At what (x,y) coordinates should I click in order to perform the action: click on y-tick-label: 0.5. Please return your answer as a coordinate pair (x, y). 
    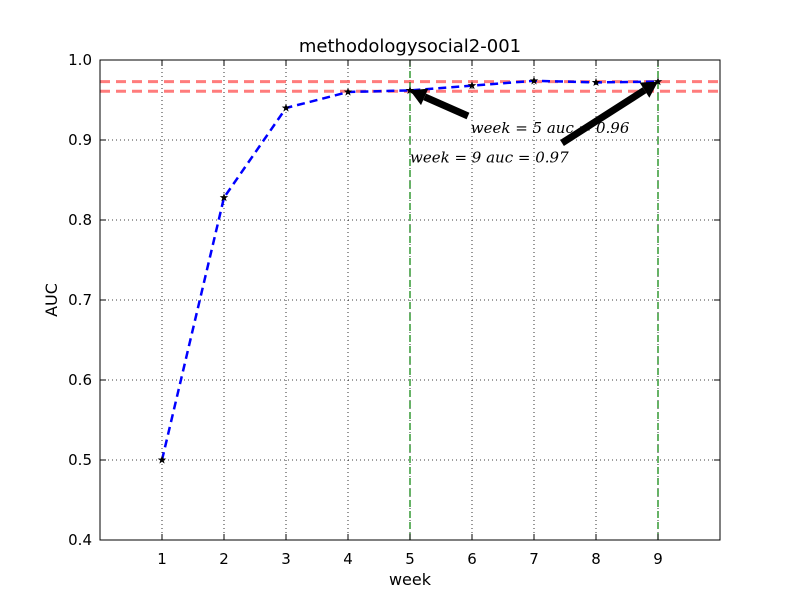
    Looking at the image, I should click on (80, 460).